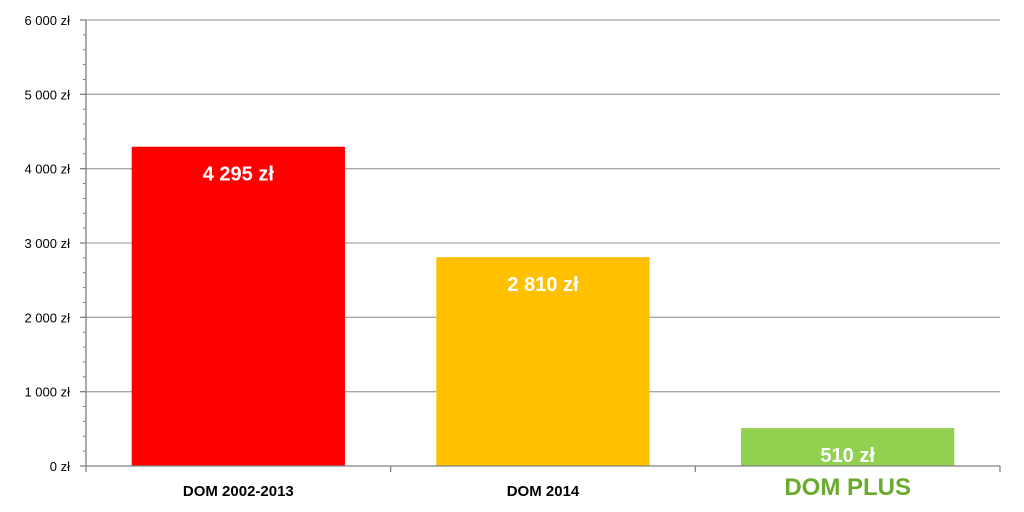 The height and width of the screenshot is (512, 1024). What do you see at coordinates (543, 285) in the screenshot?
I see `data-label: 2 810 zł` at bounding box center [543, 285].